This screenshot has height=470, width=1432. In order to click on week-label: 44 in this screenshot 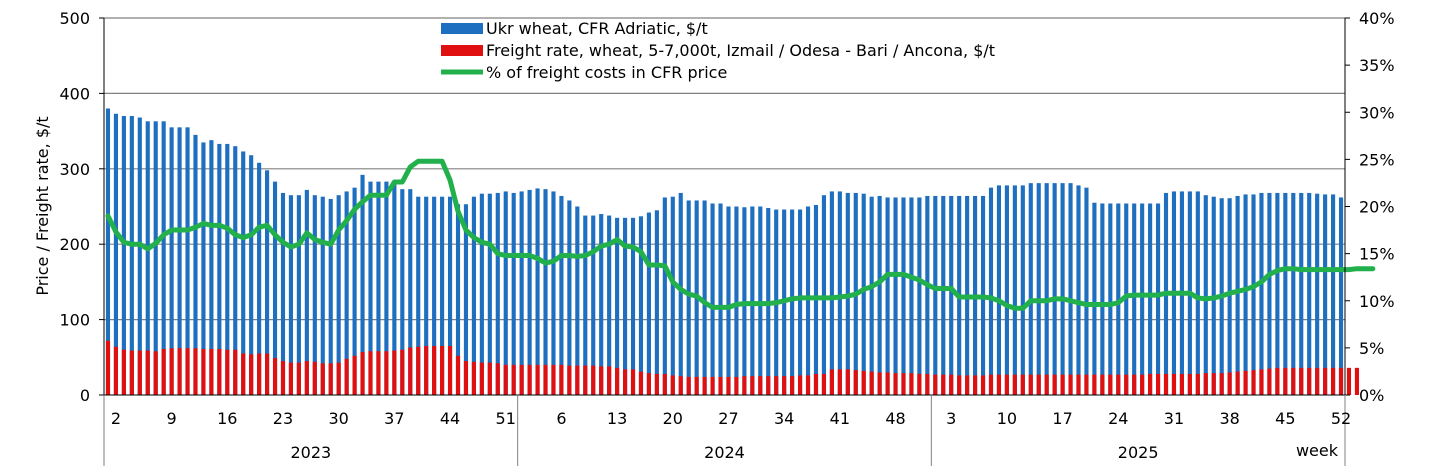, I will do `click(450, 418)`.